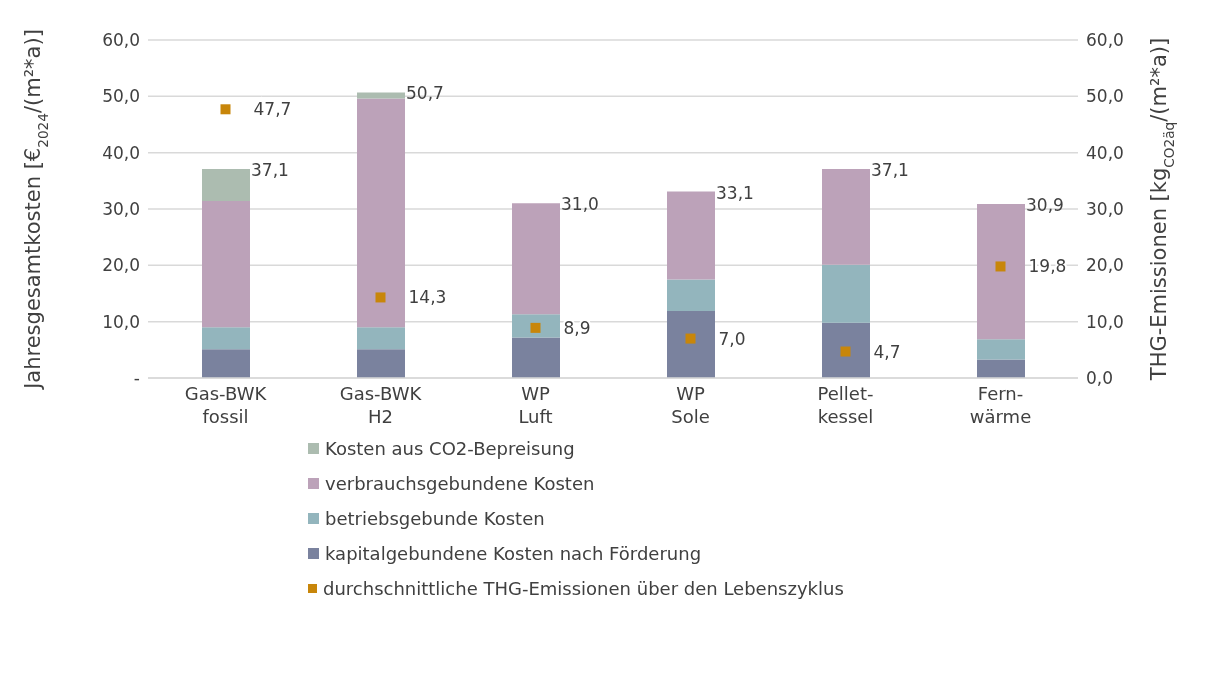 Image resolution: width=1209 pixels, height=684 pixels. Describe the element at coordinates (513, 553) in the screenshot. I see `legend-label: kapitalgebundene Kosten nach Förderung` at that location.